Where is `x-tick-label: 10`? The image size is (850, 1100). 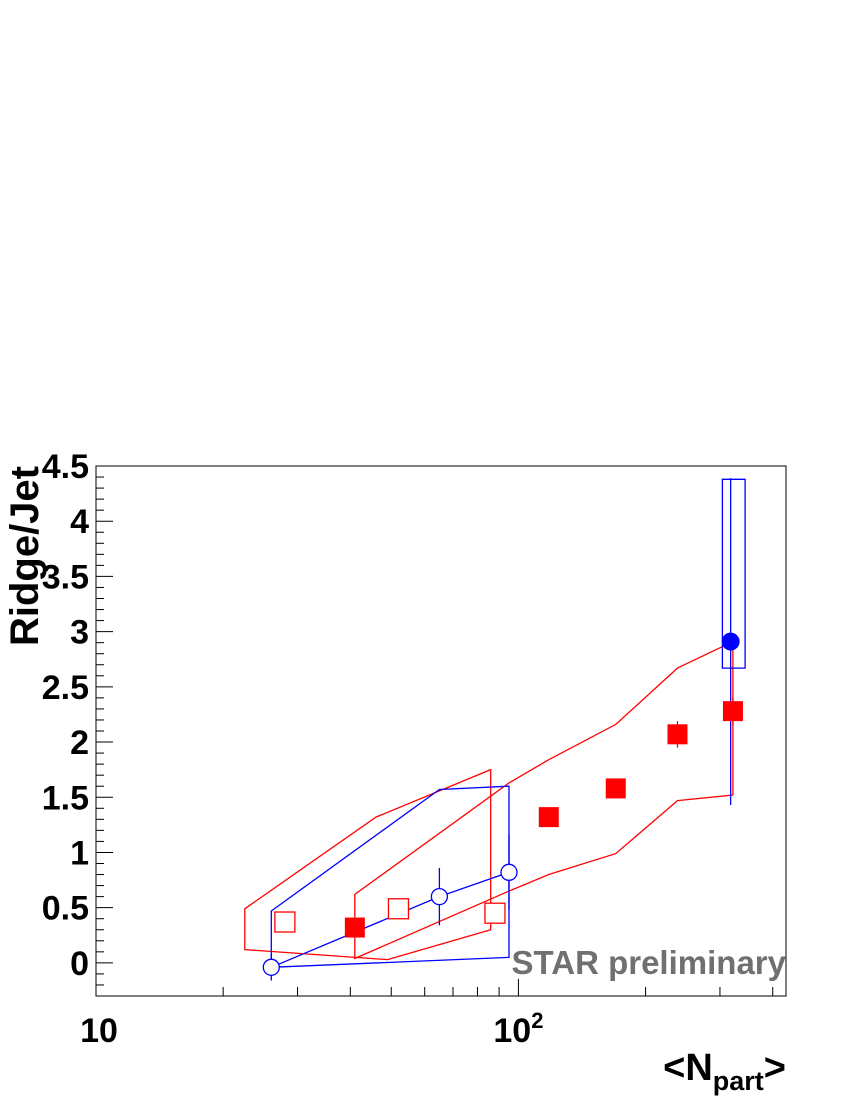 x-tick-label: 10 is located at coordinates (99, 1031).